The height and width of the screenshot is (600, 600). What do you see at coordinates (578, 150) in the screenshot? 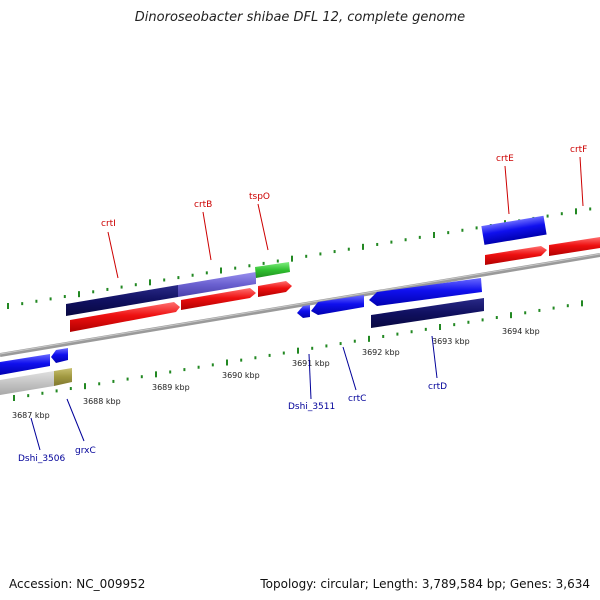
I see `gene-label: crtF` at bounding box center [578, 150].